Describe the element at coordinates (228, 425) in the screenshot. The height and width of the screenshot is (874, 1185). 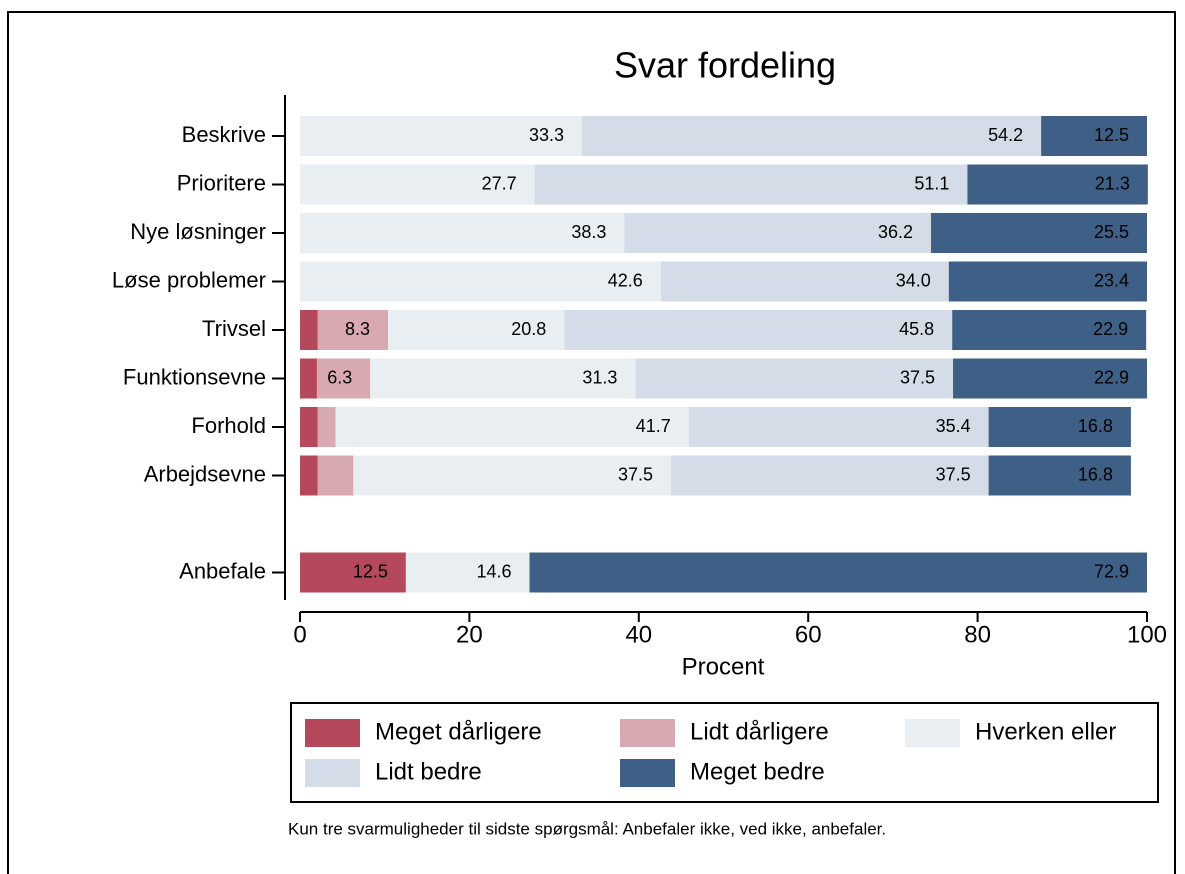
I see `y-tick-label: Forhold` at that location.